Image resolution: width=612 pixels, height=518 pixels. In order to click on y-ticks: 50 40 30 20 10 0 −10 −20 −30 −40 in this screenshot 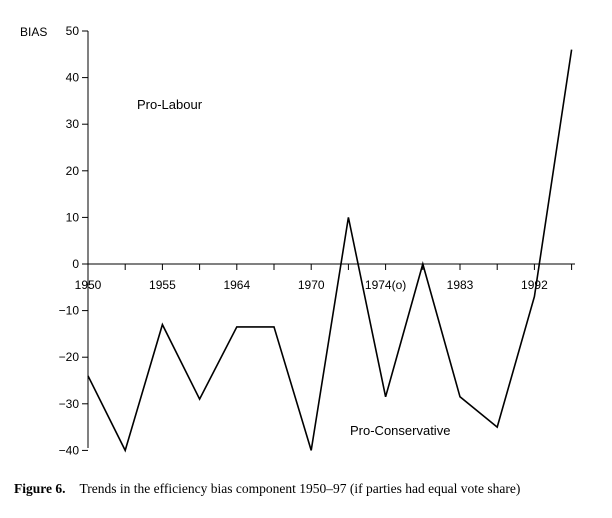, I will do `click(73, 240)`.